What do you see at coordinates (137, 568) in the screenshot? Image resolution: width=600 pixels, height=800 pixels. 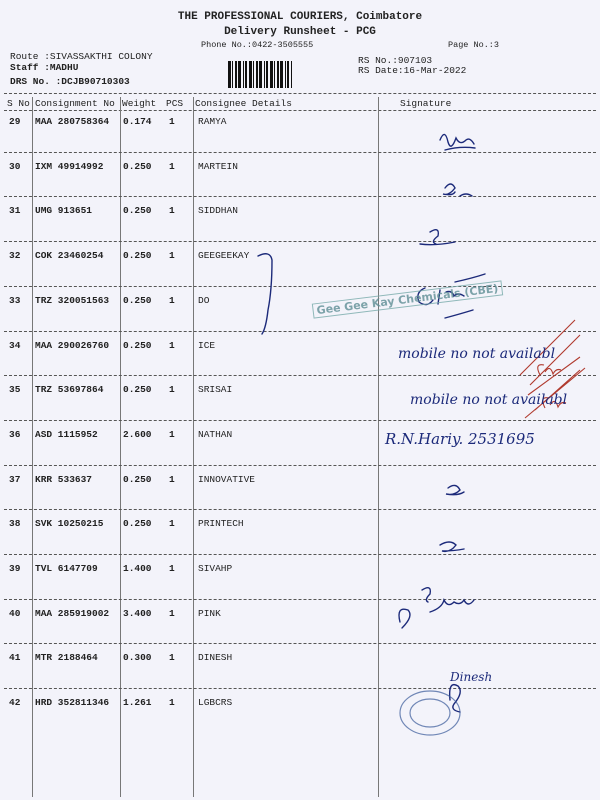 I see `row-weight: 1.400` at bounding box center [137, 568].